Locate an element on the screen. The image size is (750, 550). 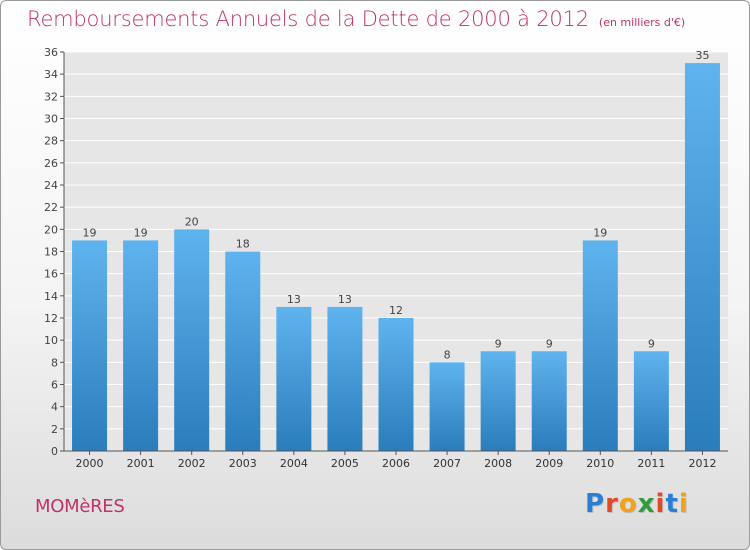
x-tick-label: 2011 is located at coordinates (651, 463).